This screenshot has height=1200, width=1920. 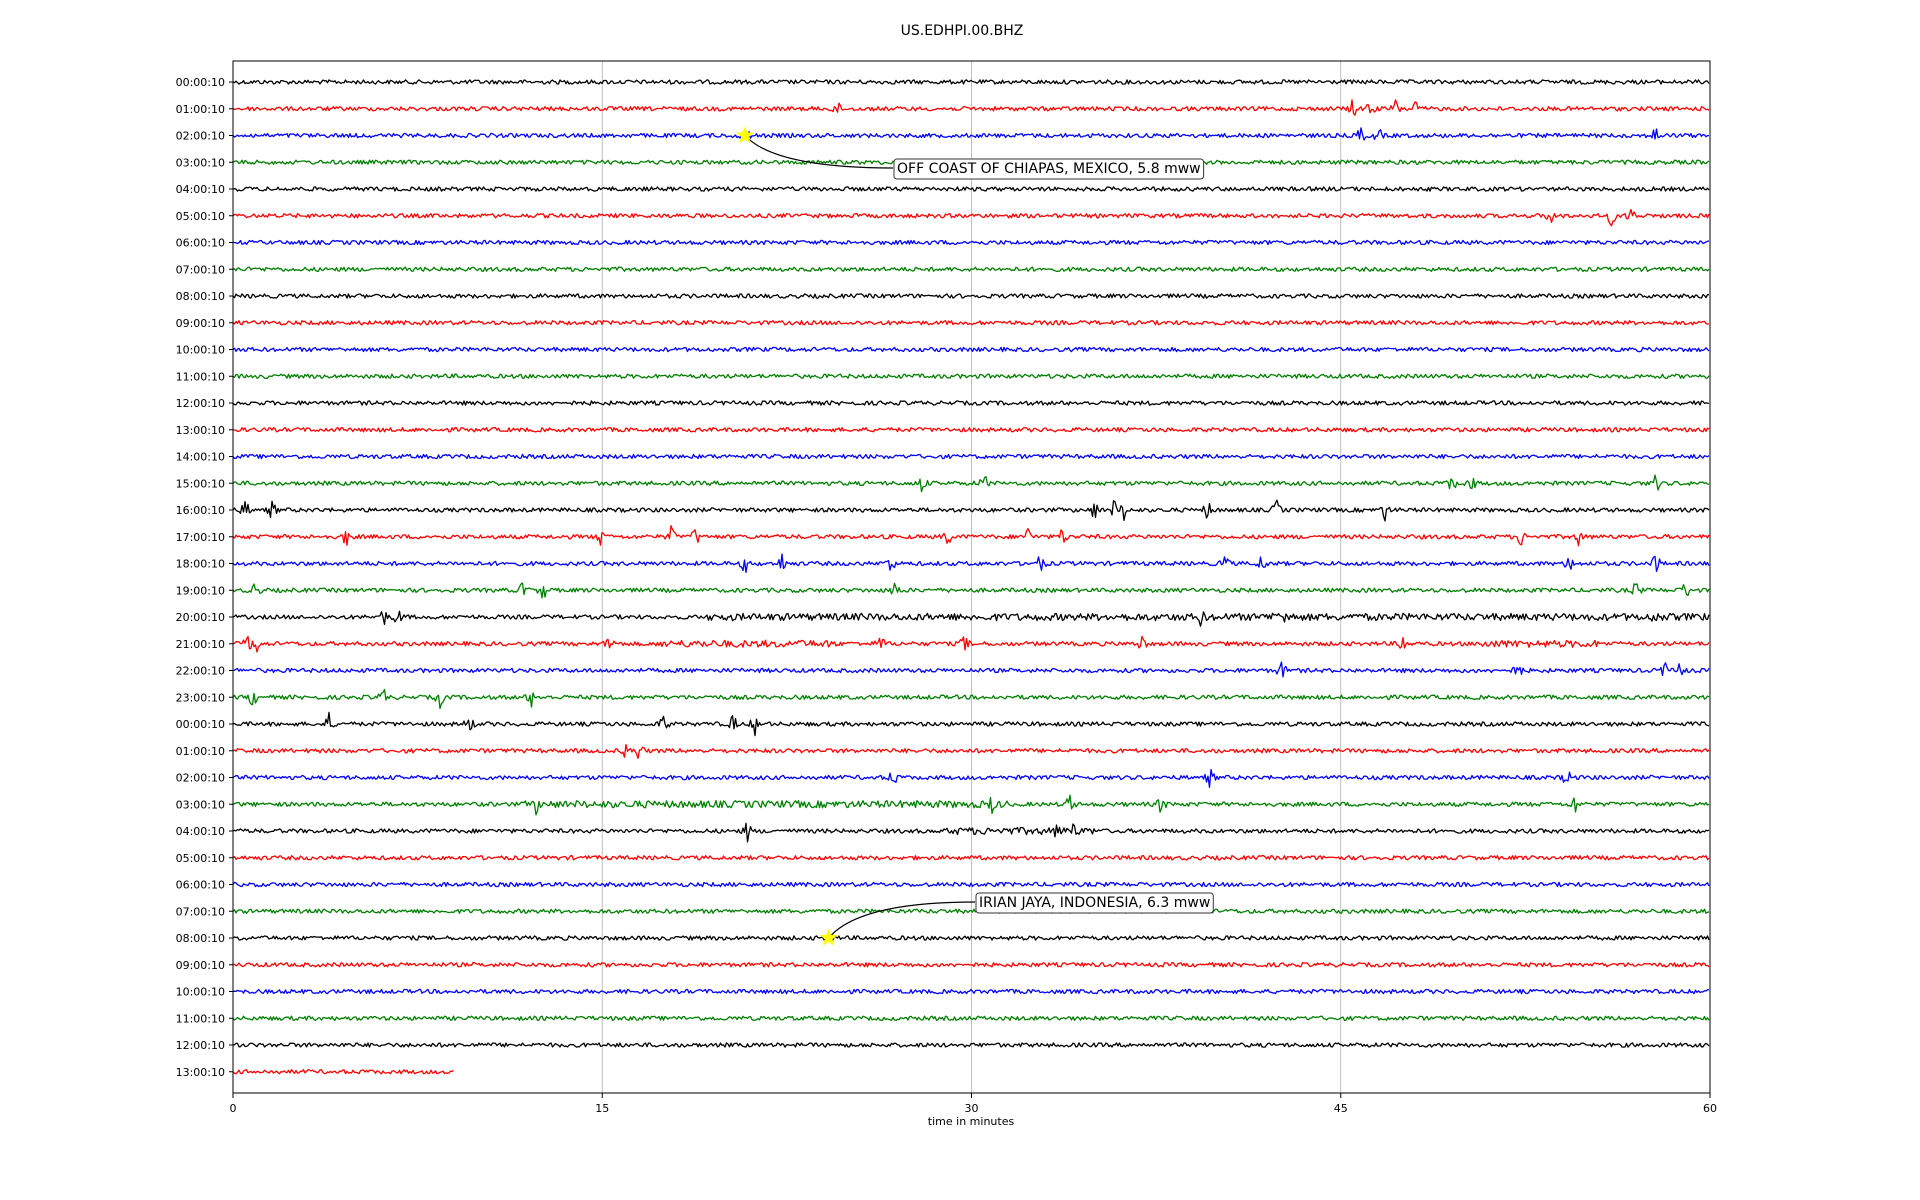 What do you see at coordinates (962, 31) in the screenshot?
I see `chart-title: US.EDHPI.00.BHZ` at bounding box center [962, 31].